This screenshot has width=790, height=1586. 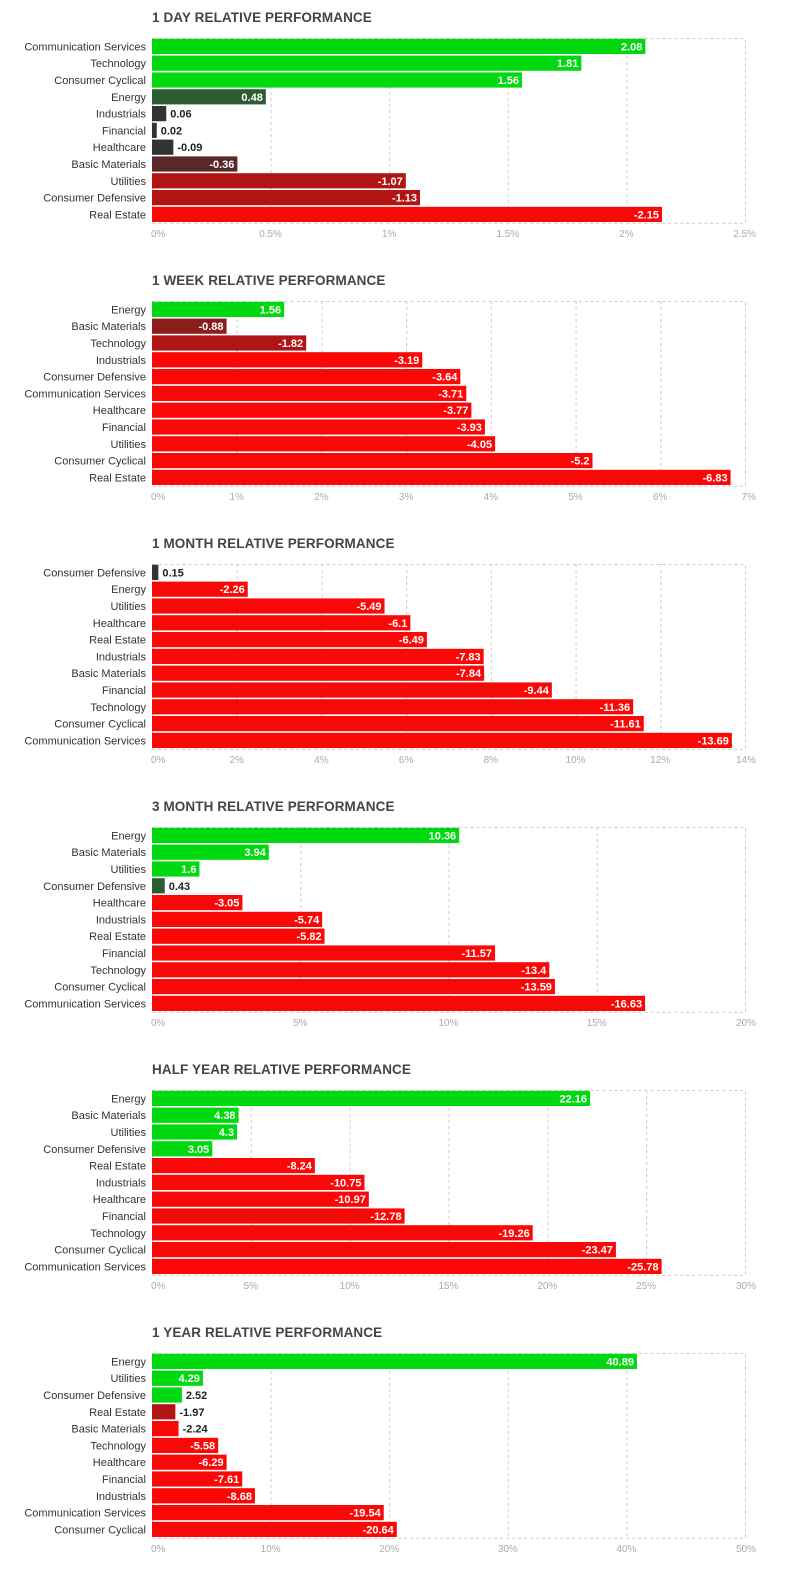 What do you see at coordinates (191, 1413) in the screenshot?
I see `value-label: -1.97` at bounding box center [191, 1413].